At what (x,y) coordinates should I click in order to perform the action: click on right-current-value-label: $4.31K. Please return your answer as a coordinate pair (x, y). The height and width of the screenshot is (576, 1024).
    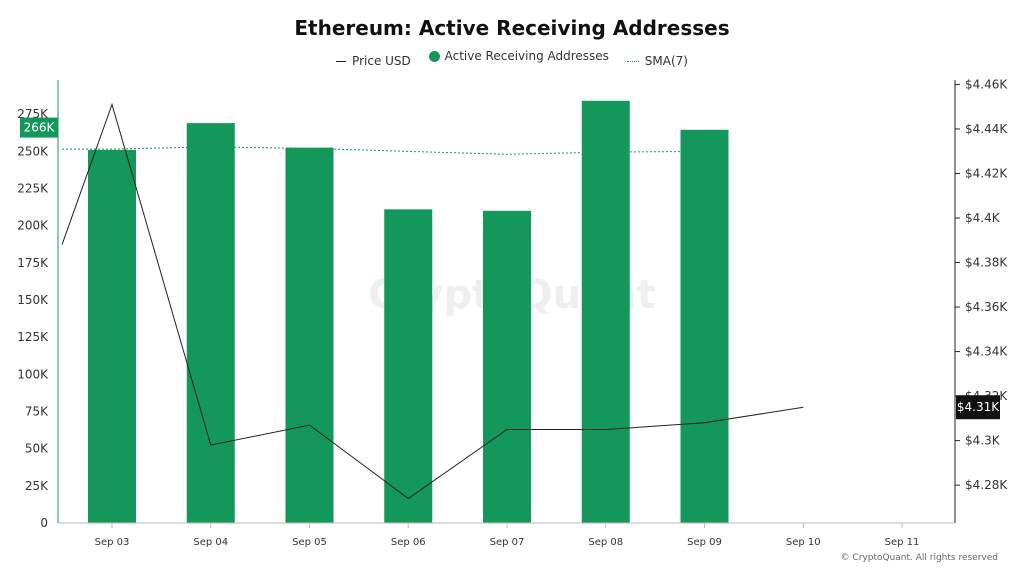
    Looking at the image, I should click on (978, 407).